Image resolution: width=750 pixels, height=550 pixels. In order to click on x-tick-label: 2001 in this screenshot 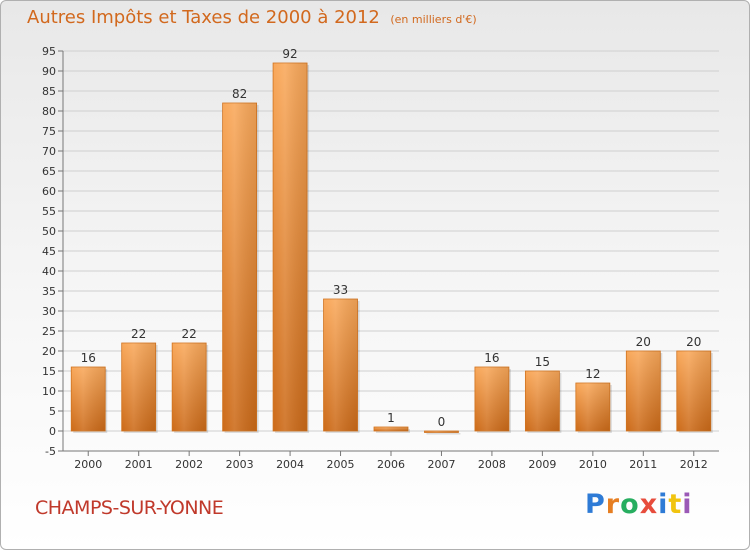, I will do `click(139, 464)`.